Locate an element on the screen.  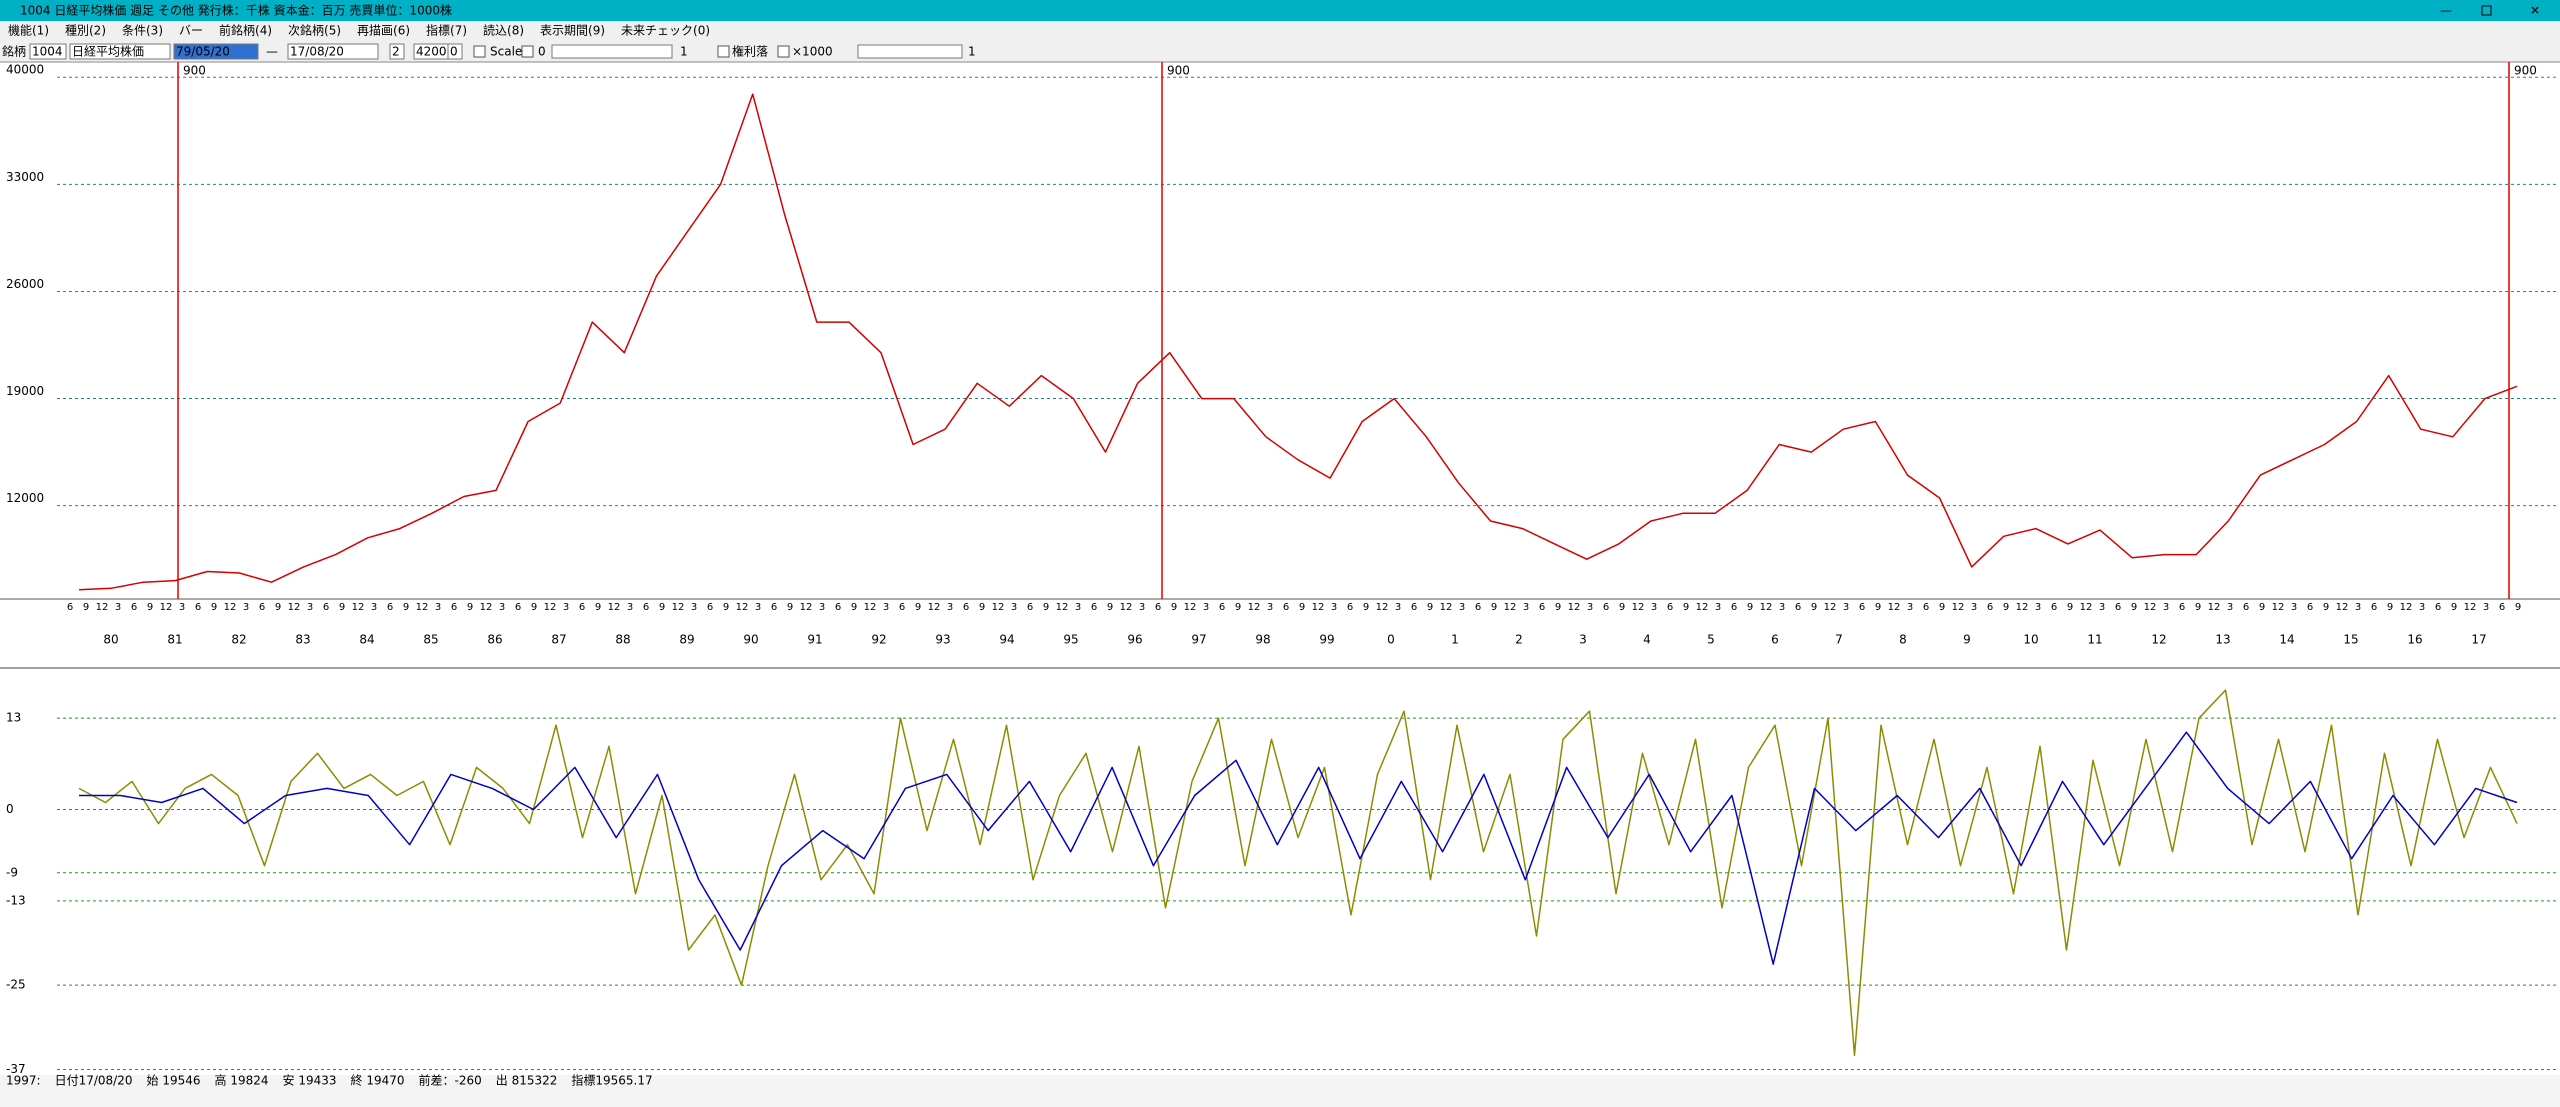
menu-item: 条件(3) is located at coordinates (142, 31).